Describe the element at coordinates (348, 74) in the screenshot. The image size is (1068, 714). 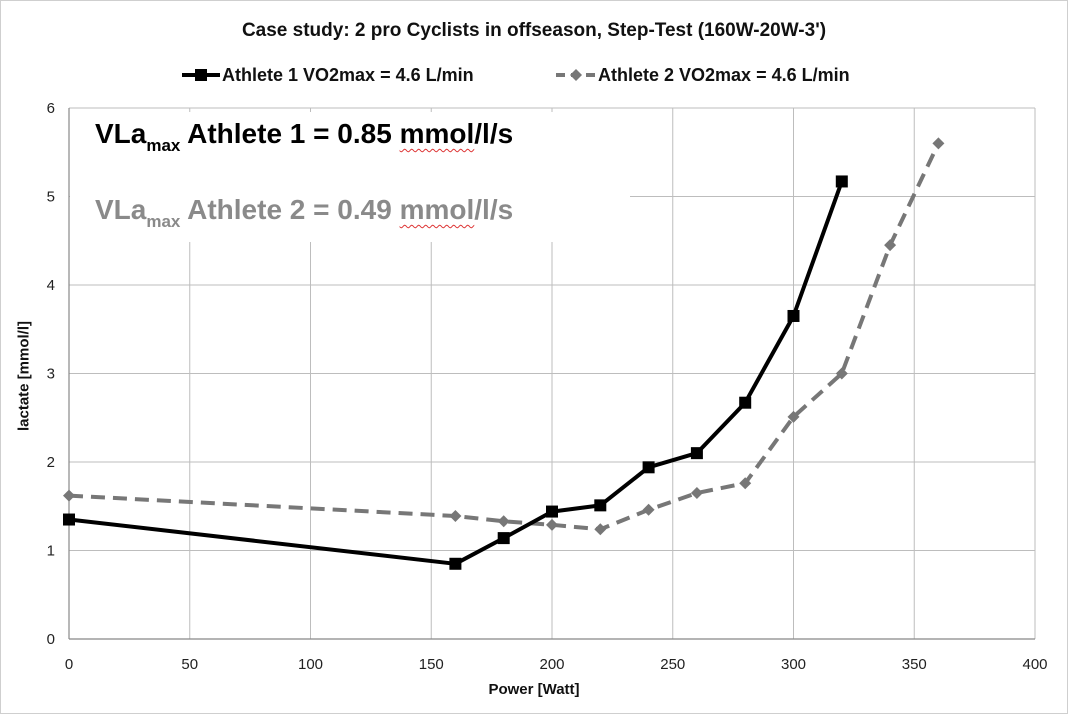
I see `legend-label-athlete-1: Athlete 1 VO2max = 4.6 L/min` at that location.